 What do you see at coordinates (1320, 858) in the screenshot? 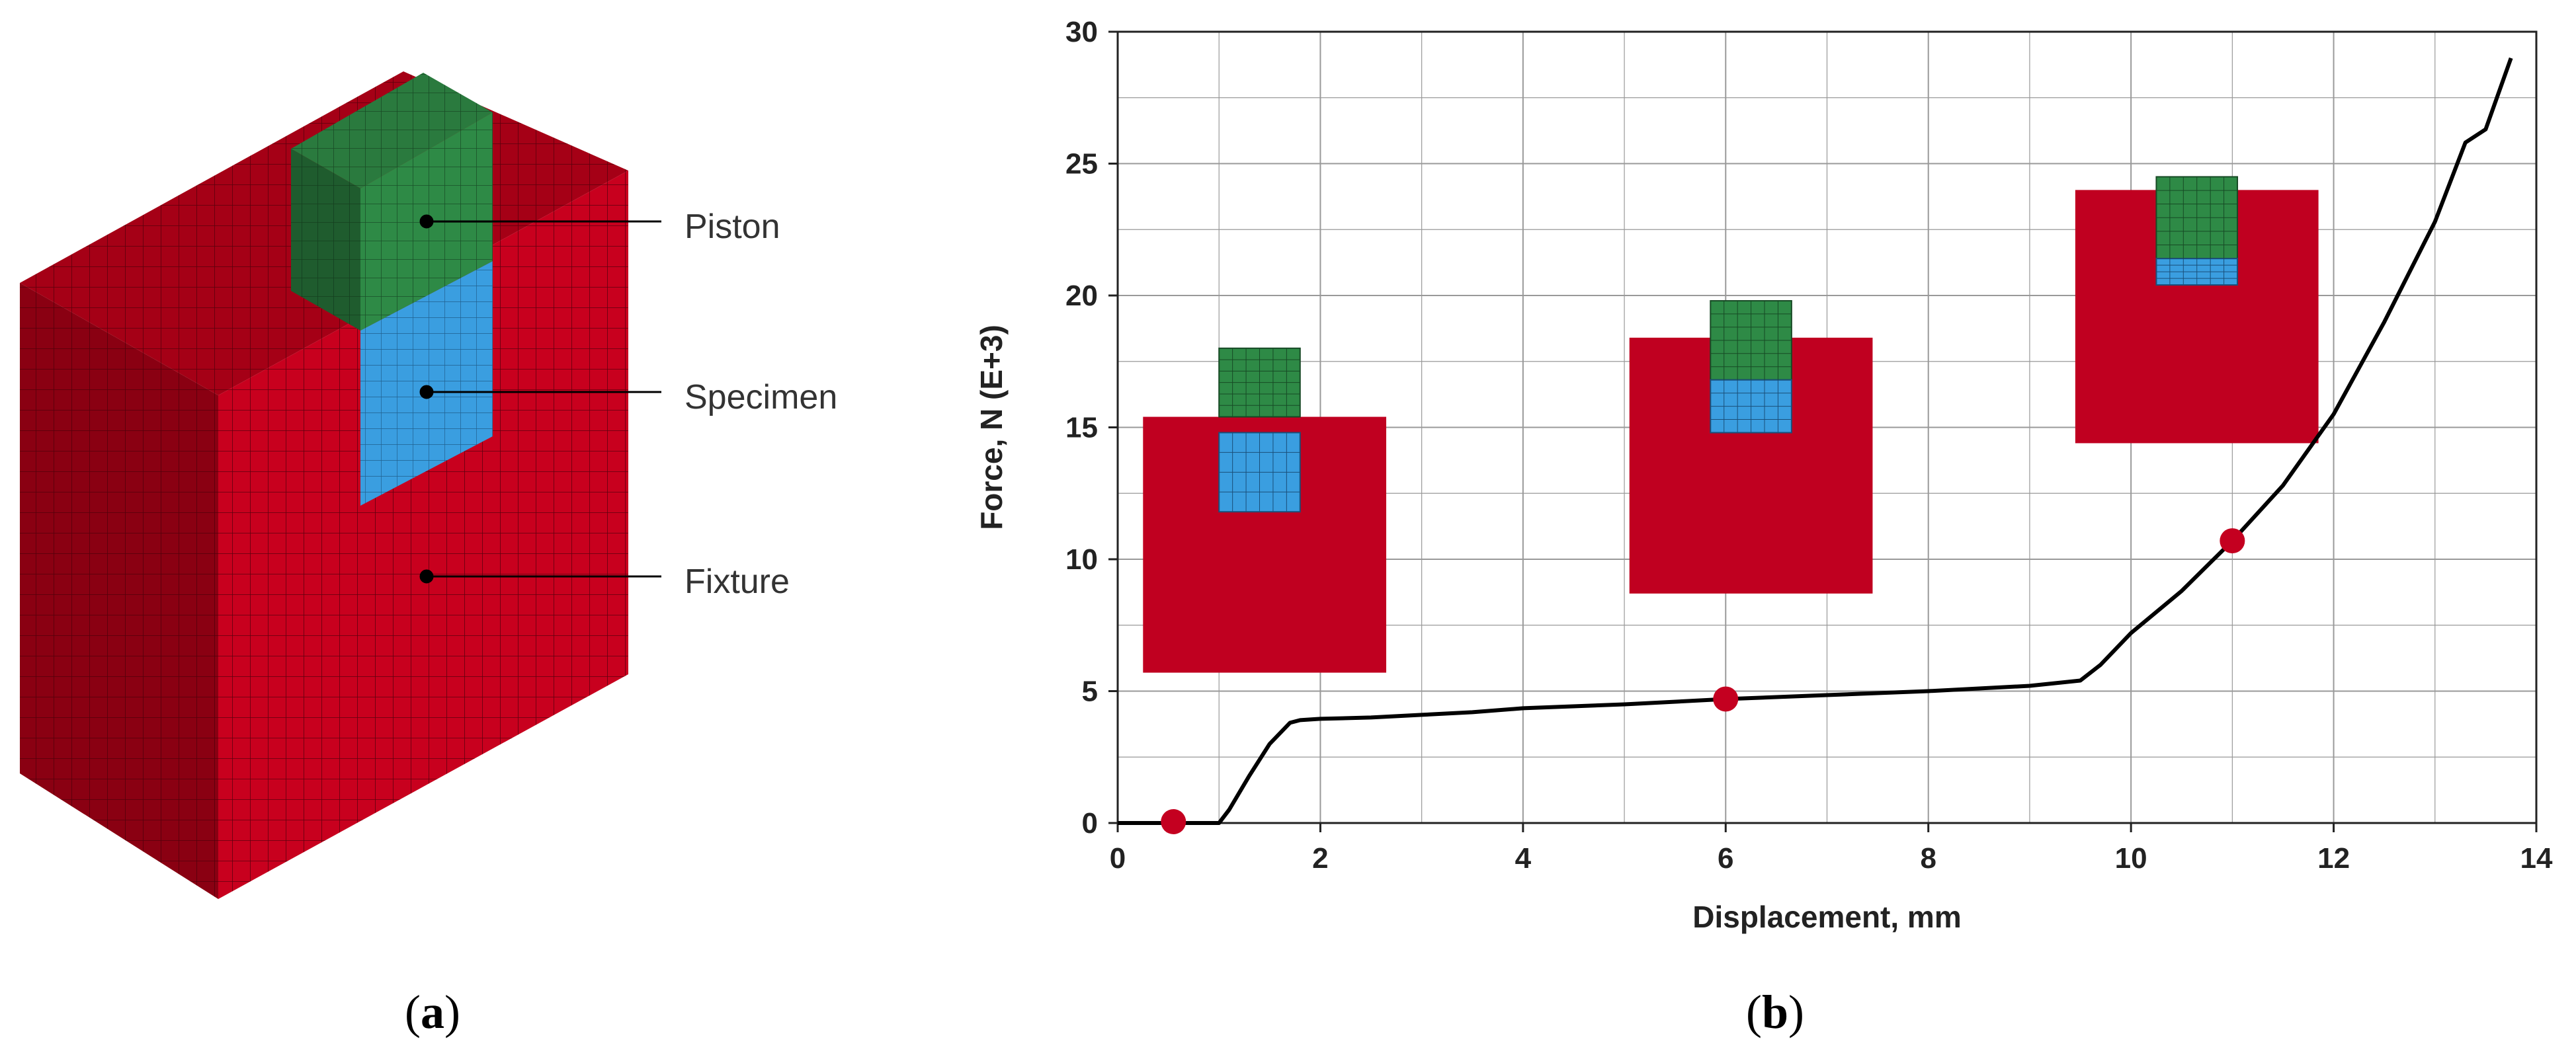
I see `x-tick-label: 2` at bounding box center [1320, 858].